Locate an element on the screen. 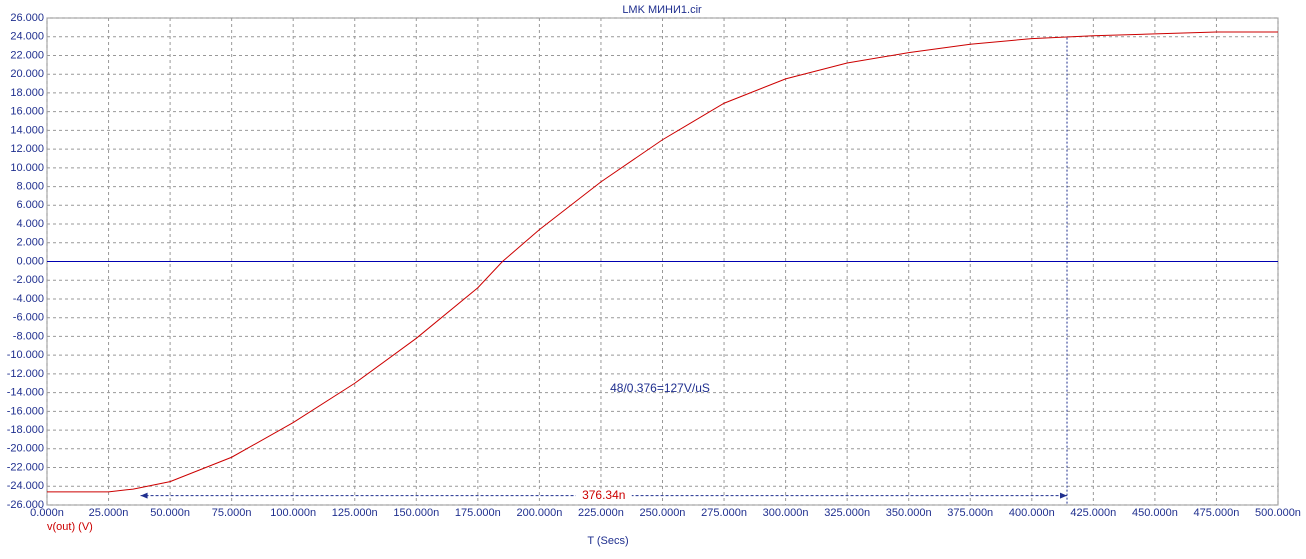  y-tick-label: 0.000 is located at coordinates (30, 261).